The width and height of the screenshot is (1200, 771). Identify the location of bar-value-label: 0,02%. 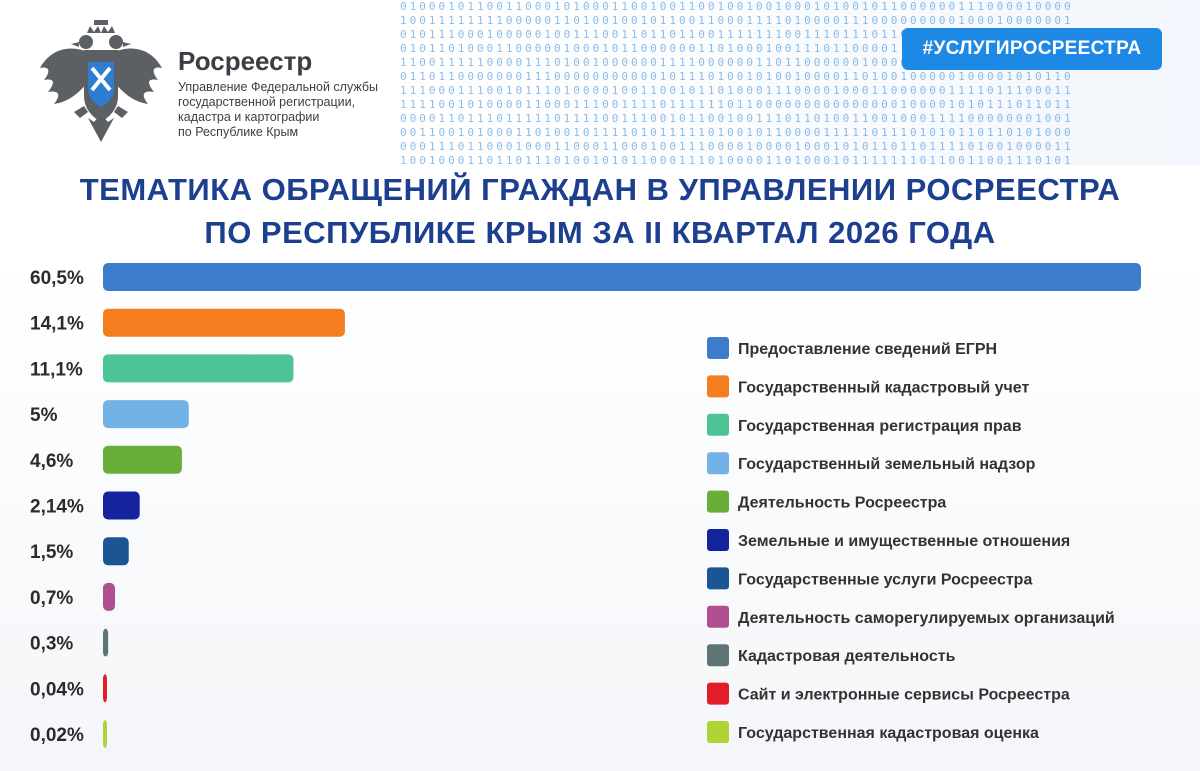
(57, 735).